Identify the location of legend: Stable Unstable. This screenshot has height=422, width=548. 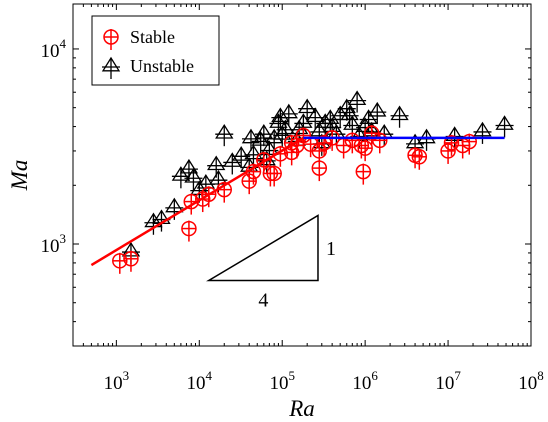
(155, 50).